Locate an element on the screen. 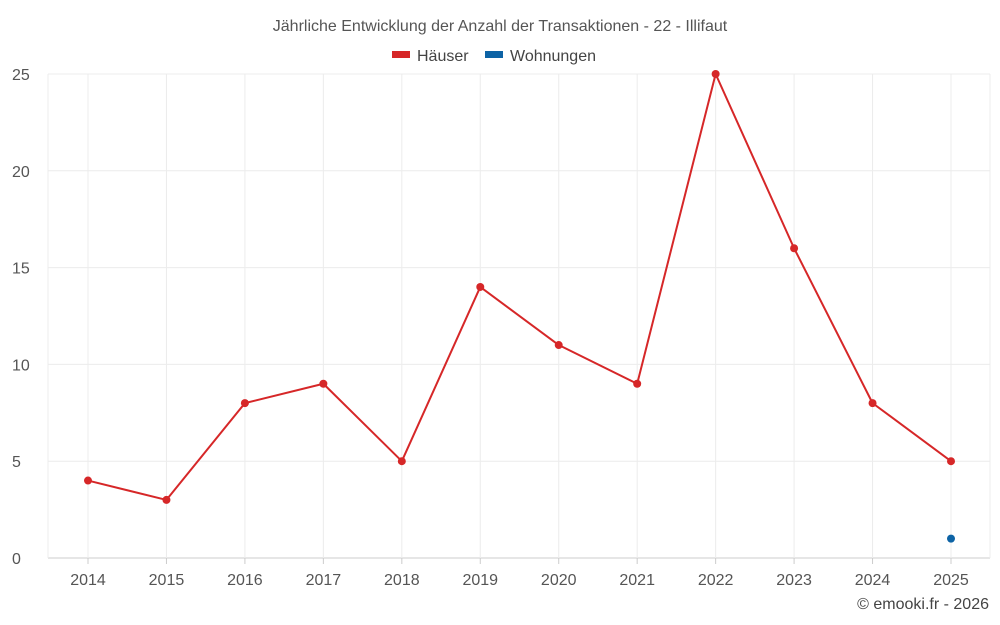 This screenshot has width=1000, height=625. y-tick-label: 0 is located at coordinates (16, 559).